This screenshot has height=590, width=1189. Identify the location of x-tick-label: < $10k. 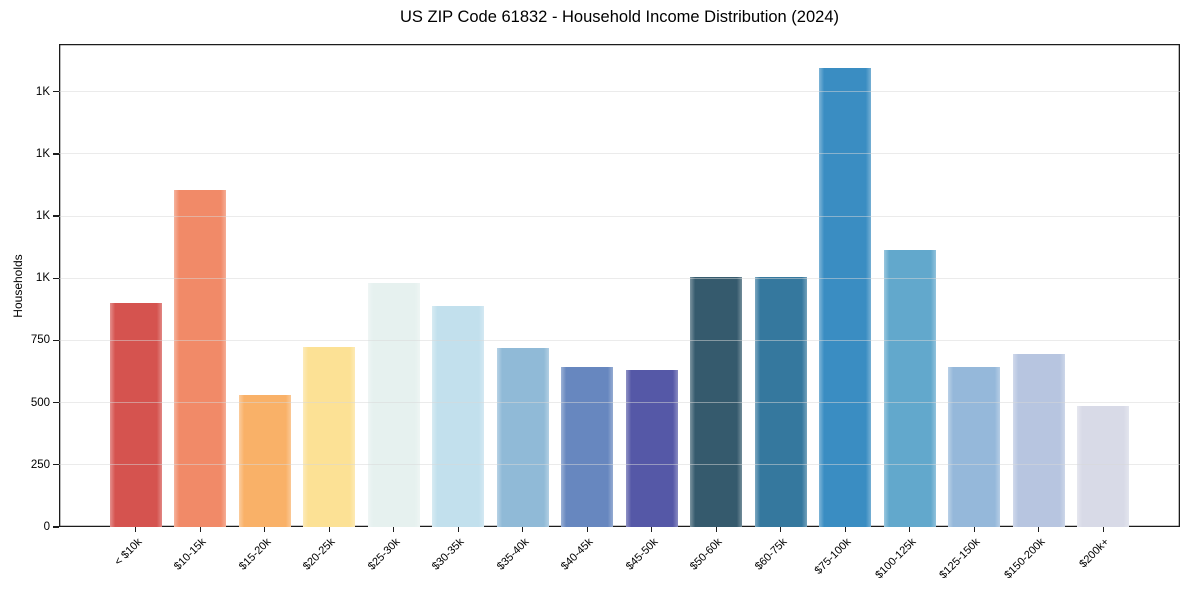
(128, 552).